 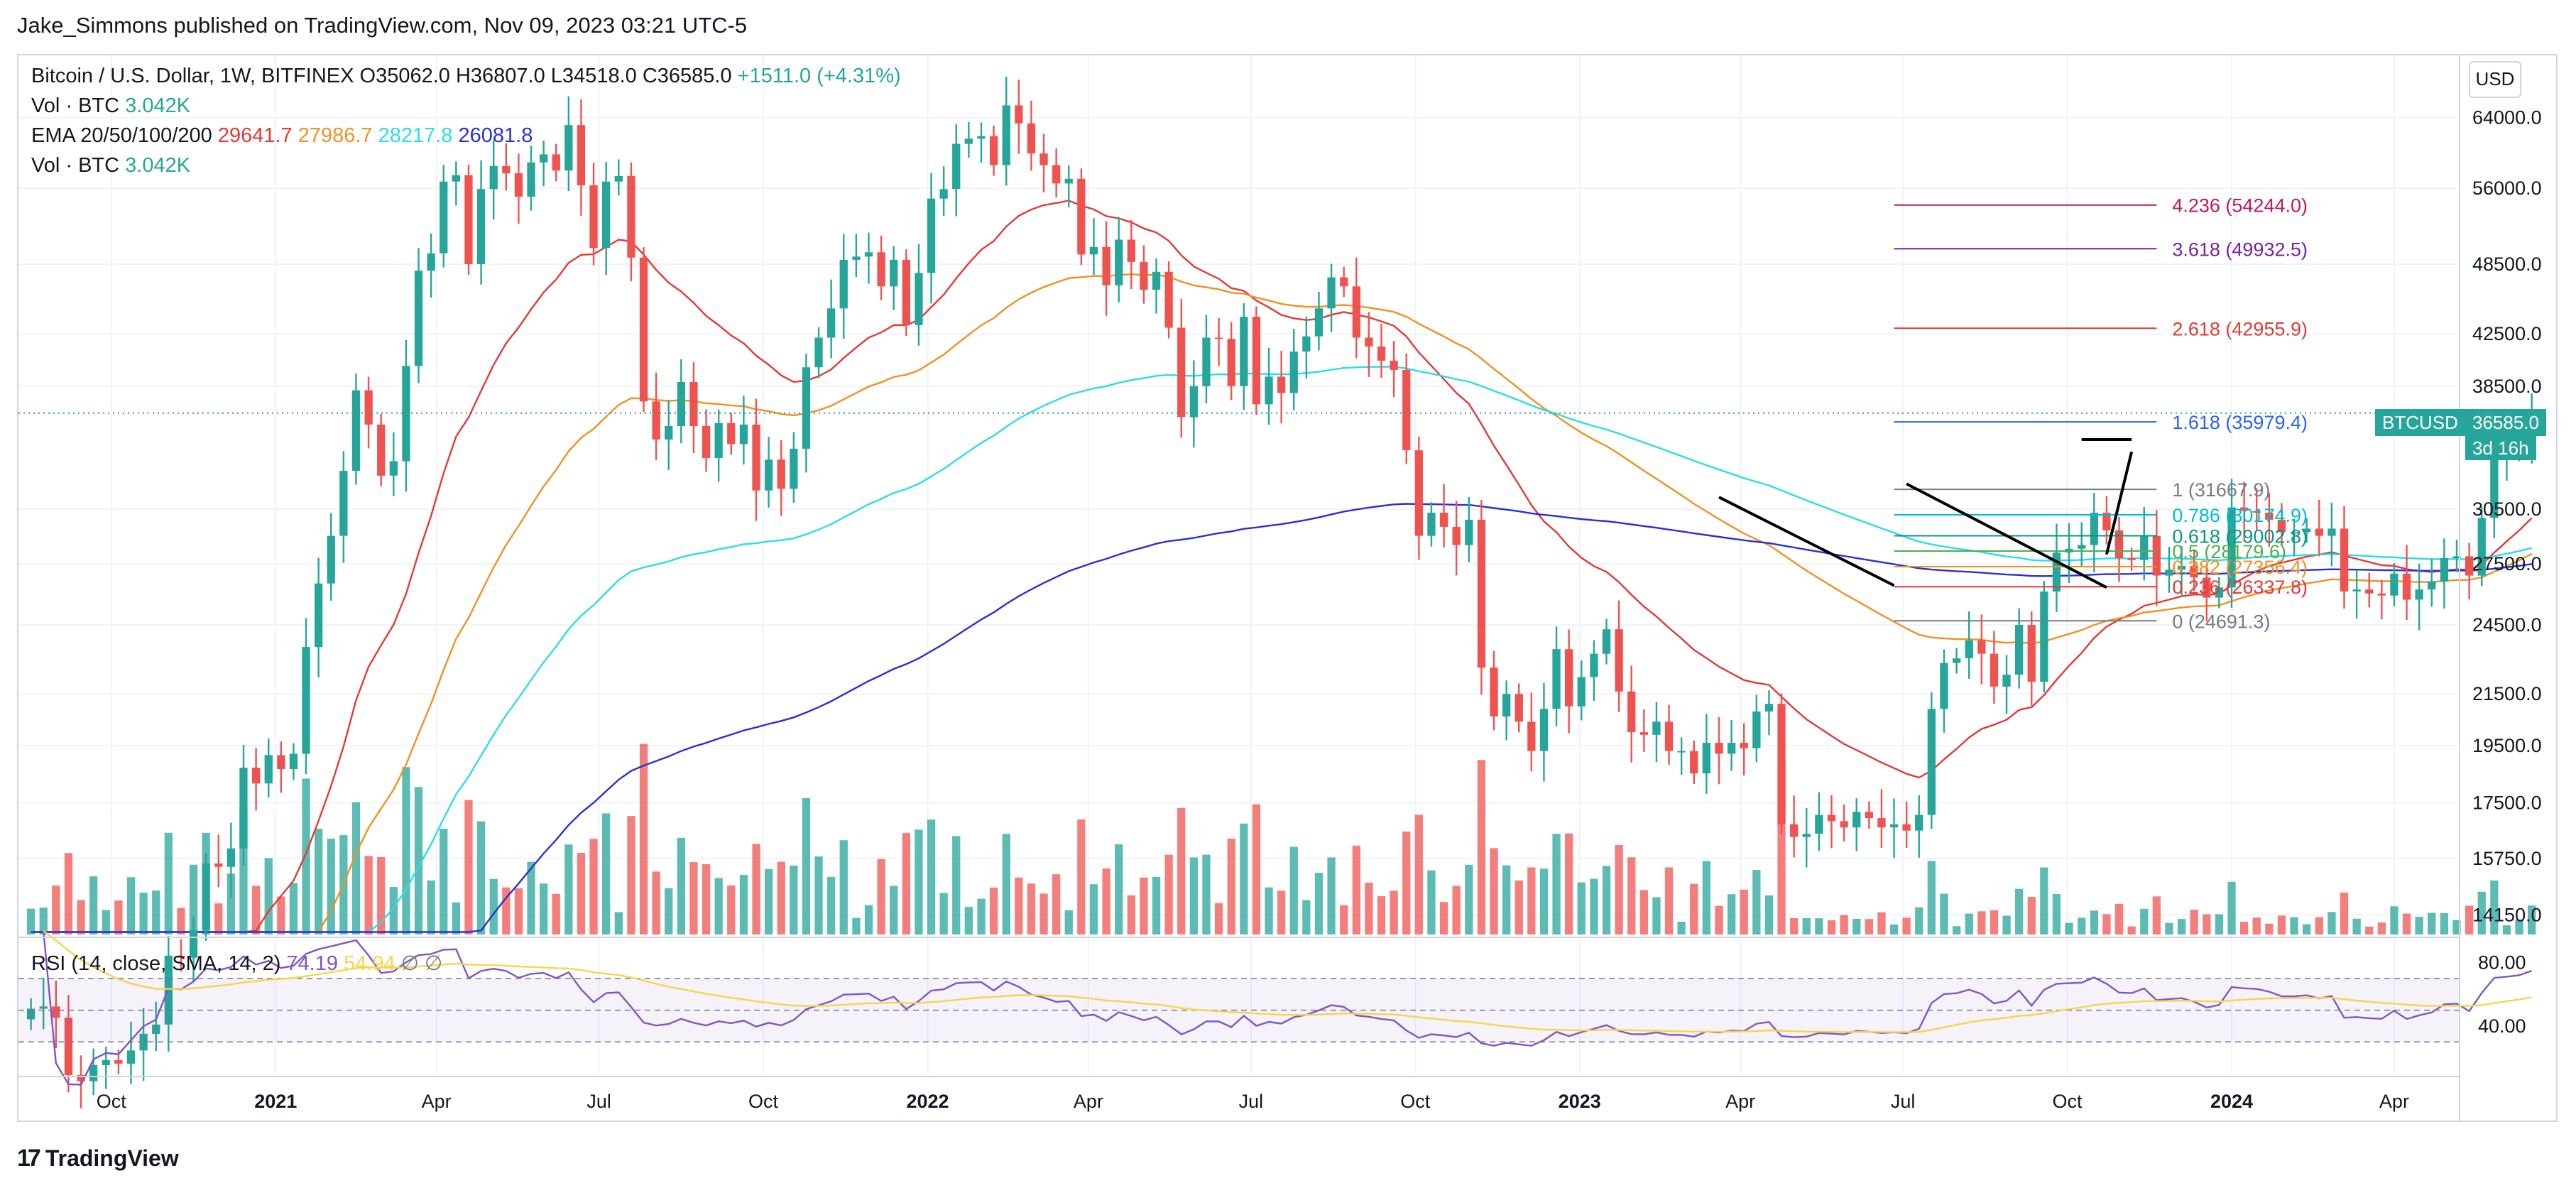 I want to click on ohlc-values: O35062.0 H36807.0 L34518.0 C36585.0, so click(x=545, y=76).